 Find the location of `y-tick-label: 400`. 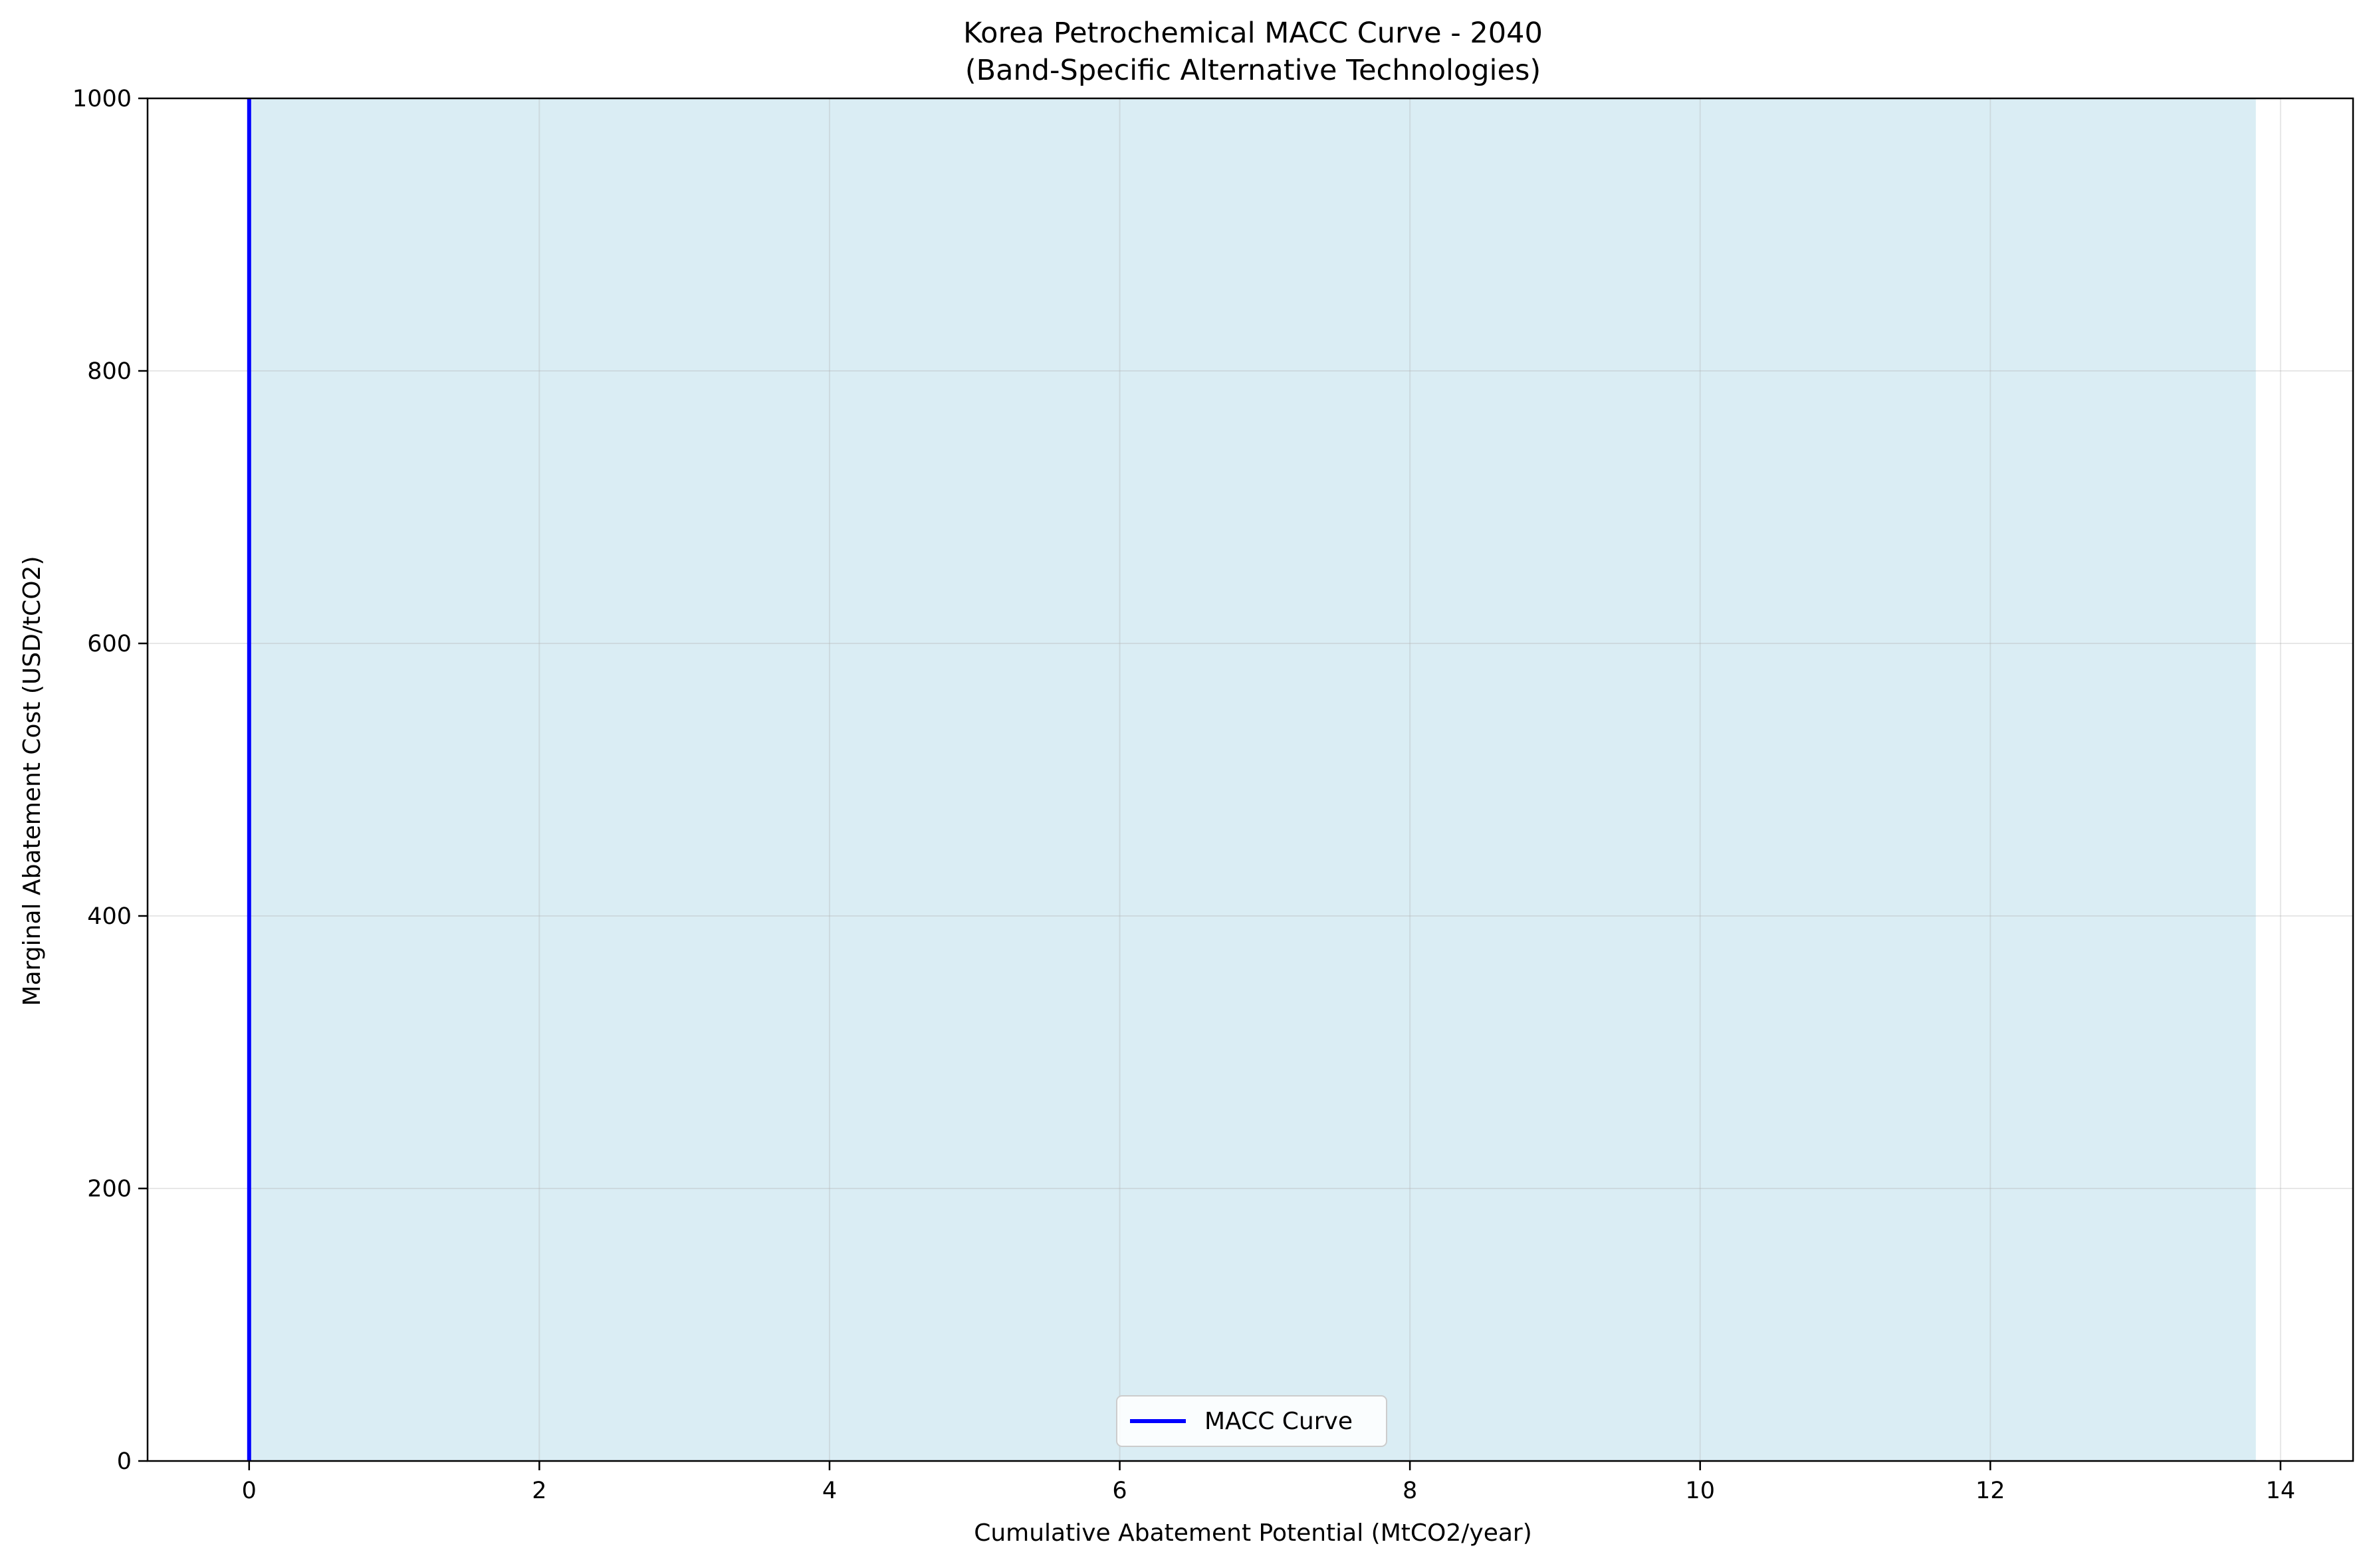

y-tick-label: 400 is located at coordinates (109, 916).